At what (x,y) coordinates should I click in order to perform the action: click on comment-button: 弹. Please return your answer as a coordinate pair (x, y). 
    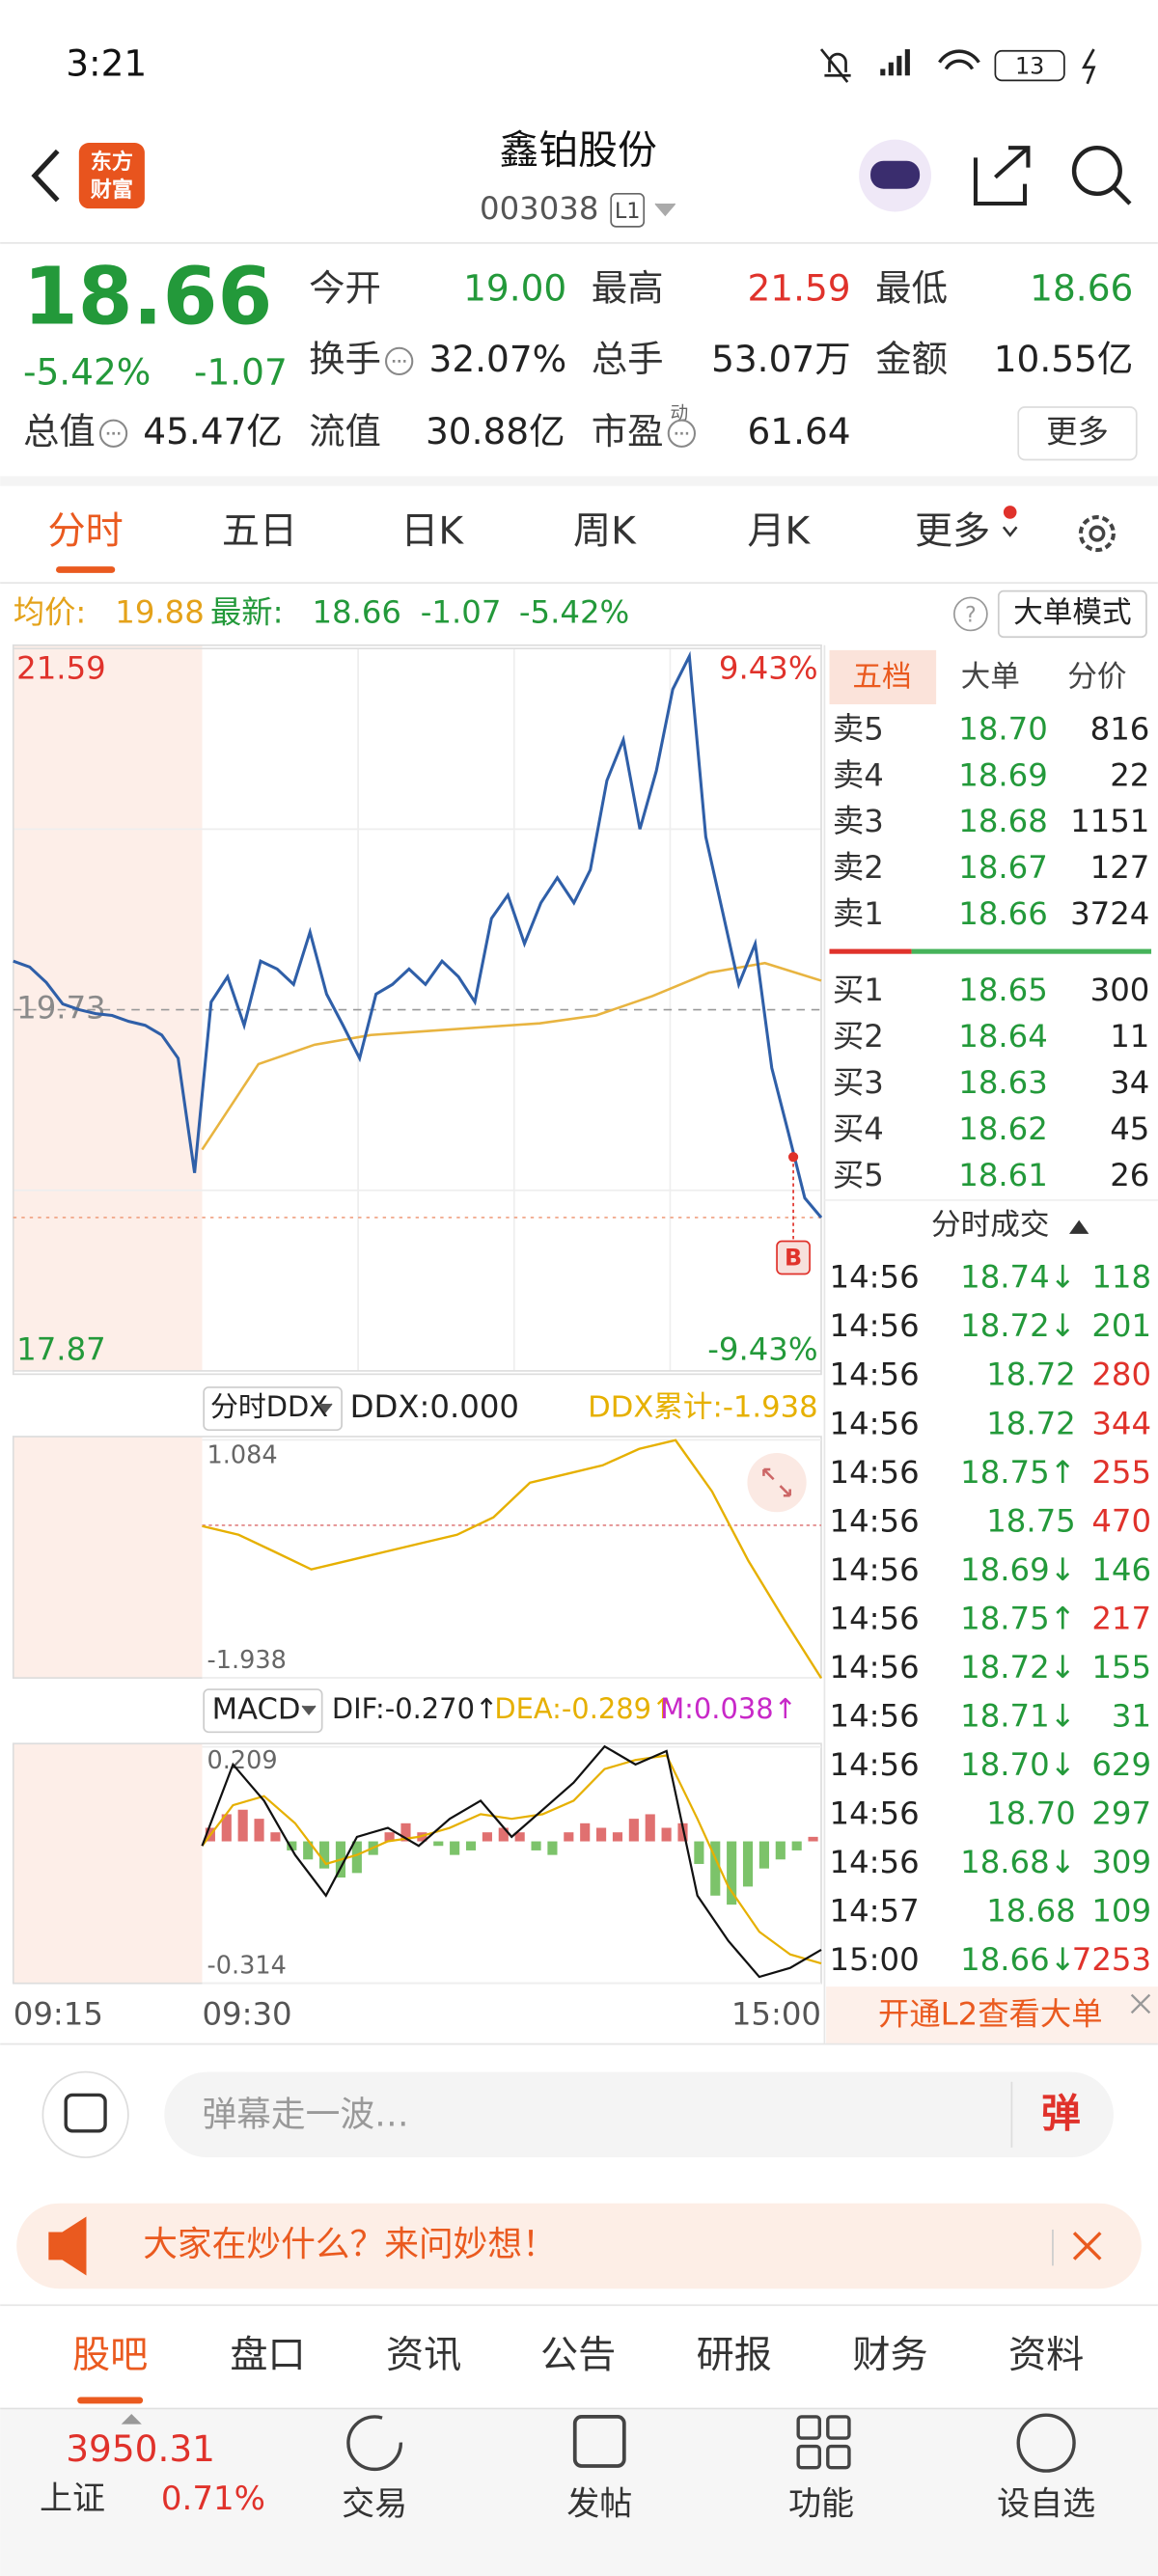
    Looking at the image, I should click on (1061, 2114).